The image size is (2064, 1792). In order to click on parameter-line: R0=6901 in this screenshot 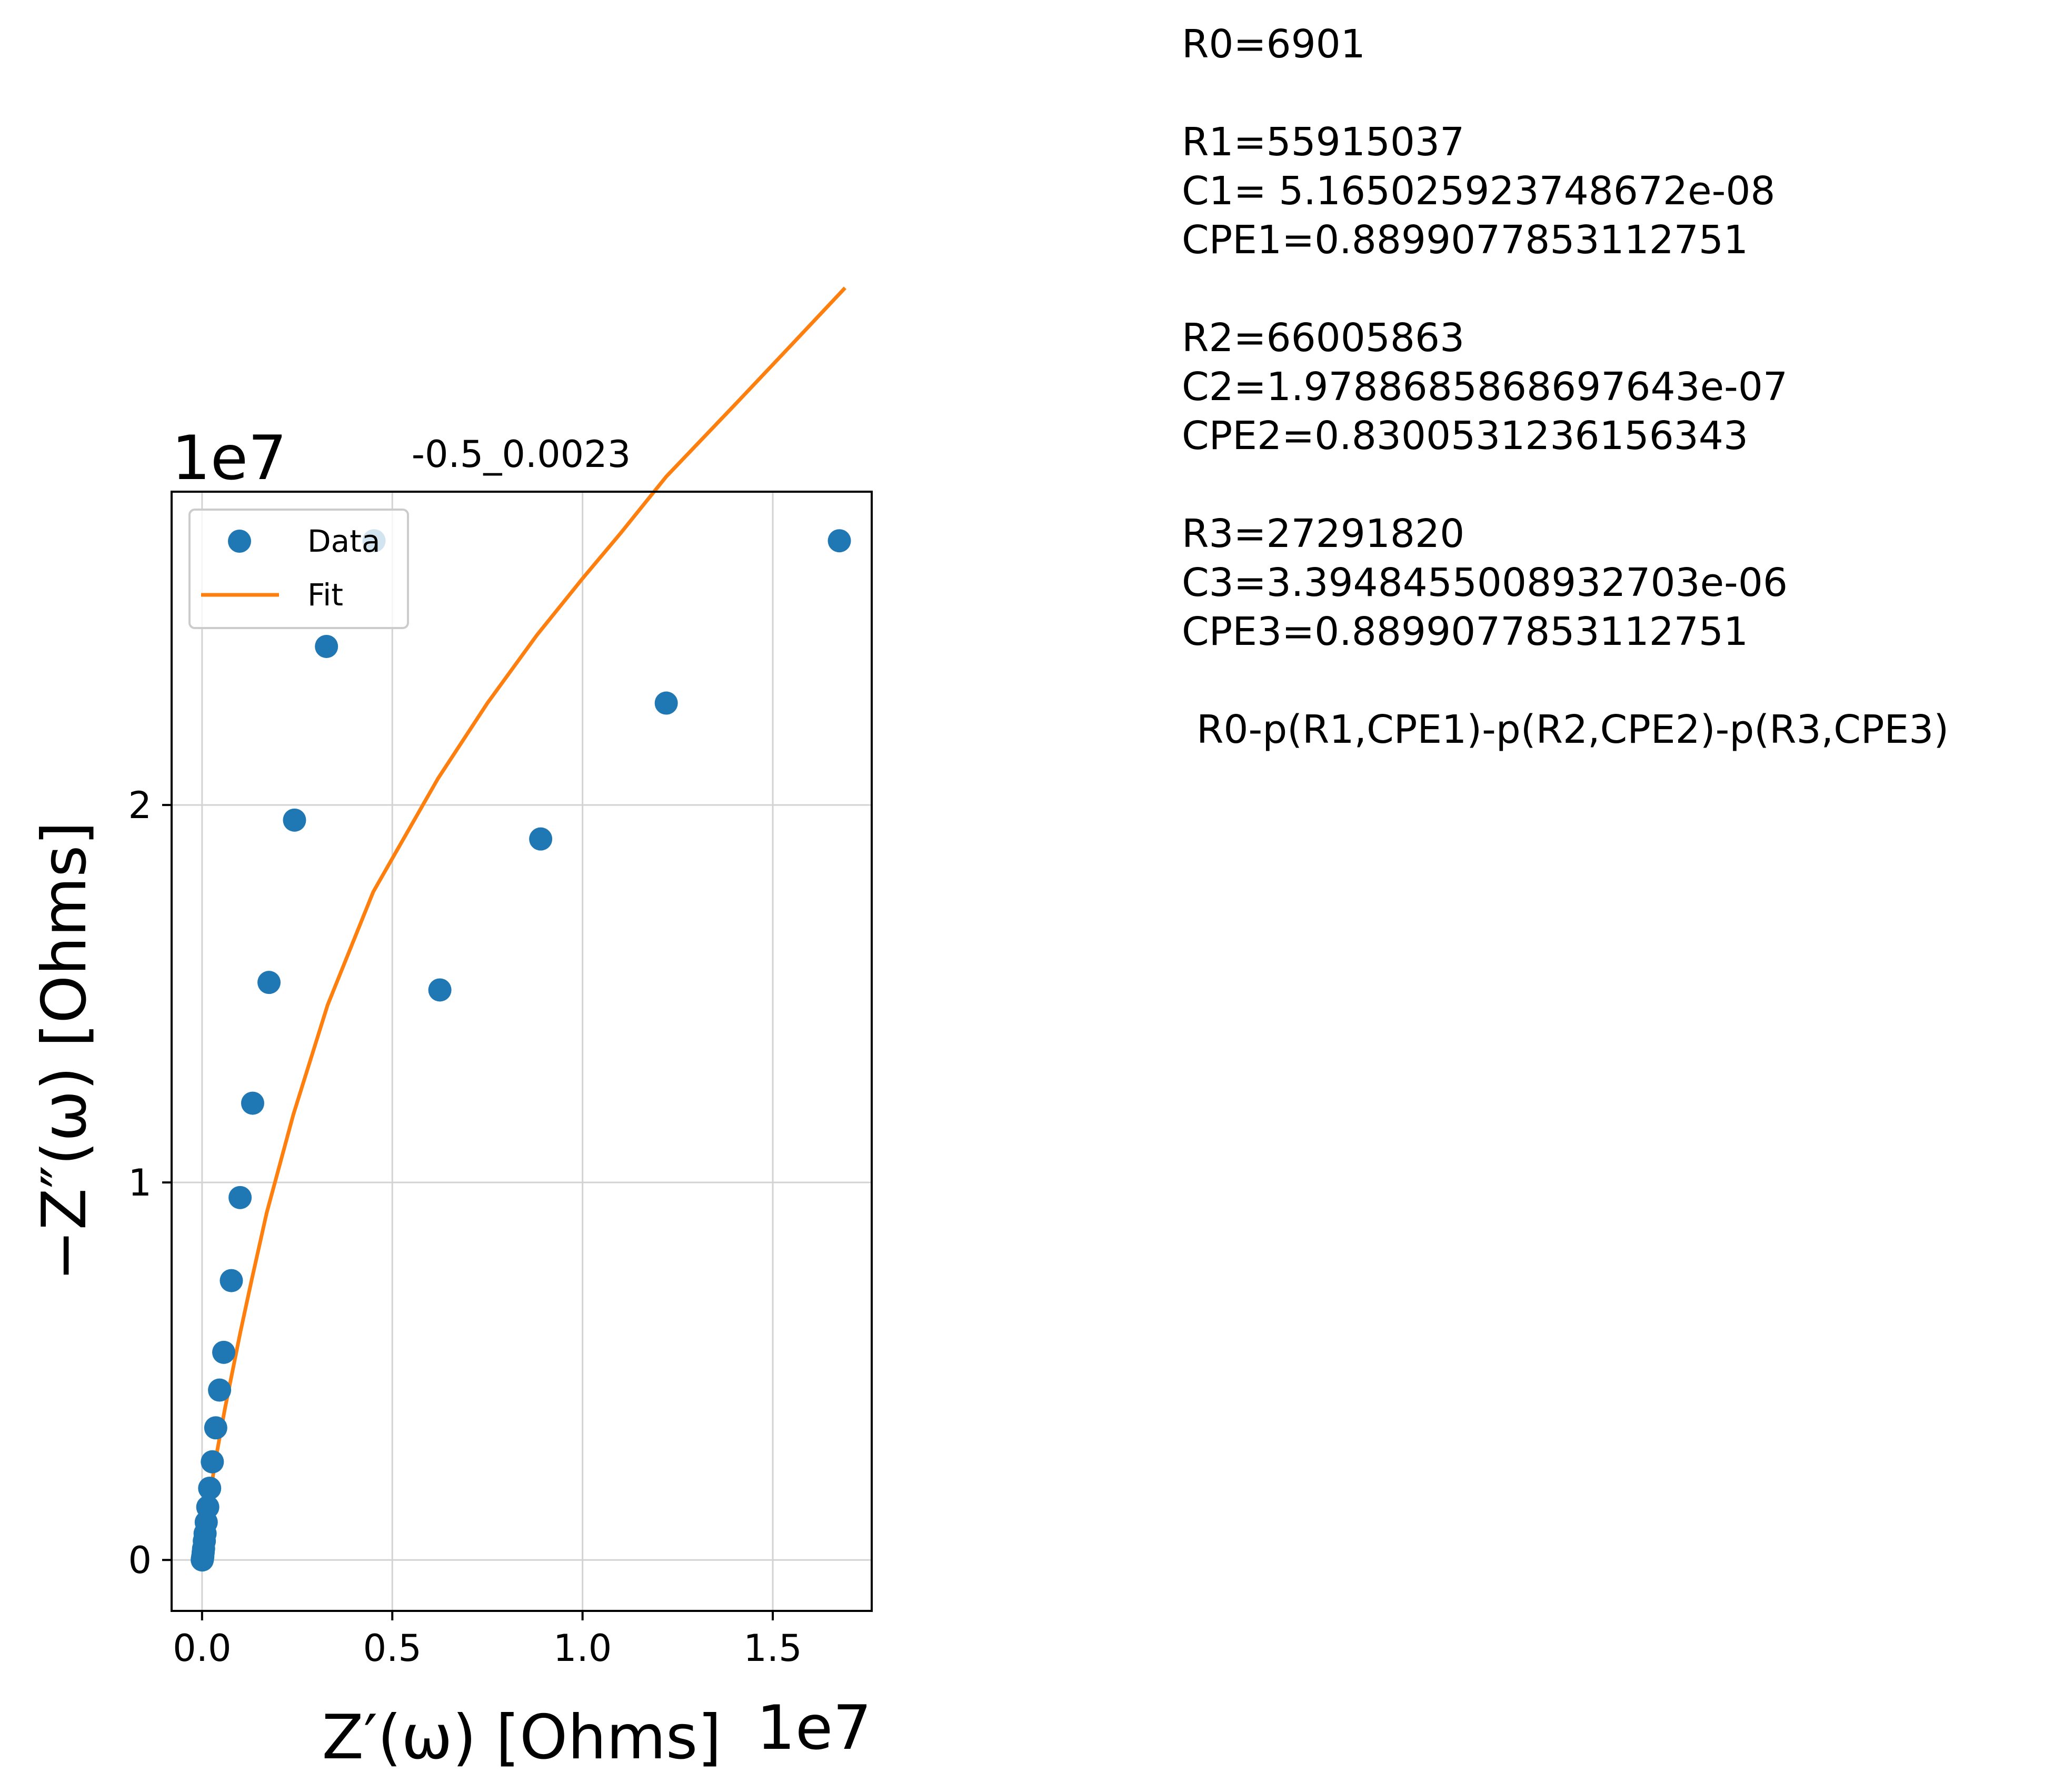, I will do `click(1273, 44)`.